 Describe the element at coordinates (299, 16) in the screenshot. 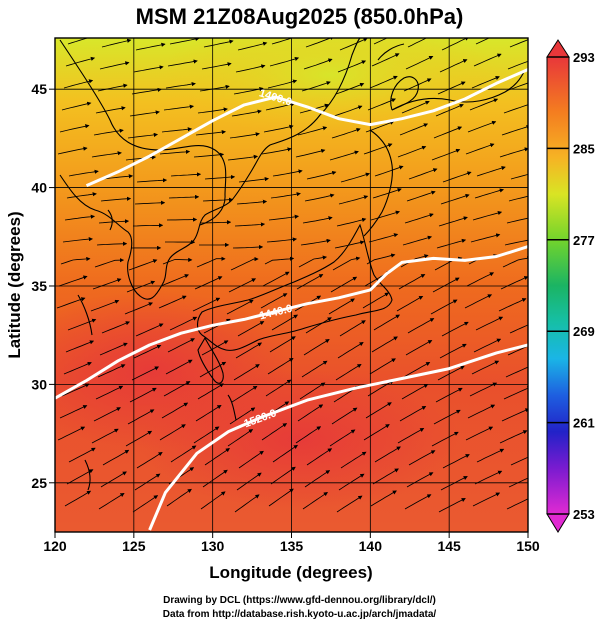

I see `chart-title: MSM 21Z08Aug2025 (850.0hPa)` at that location.